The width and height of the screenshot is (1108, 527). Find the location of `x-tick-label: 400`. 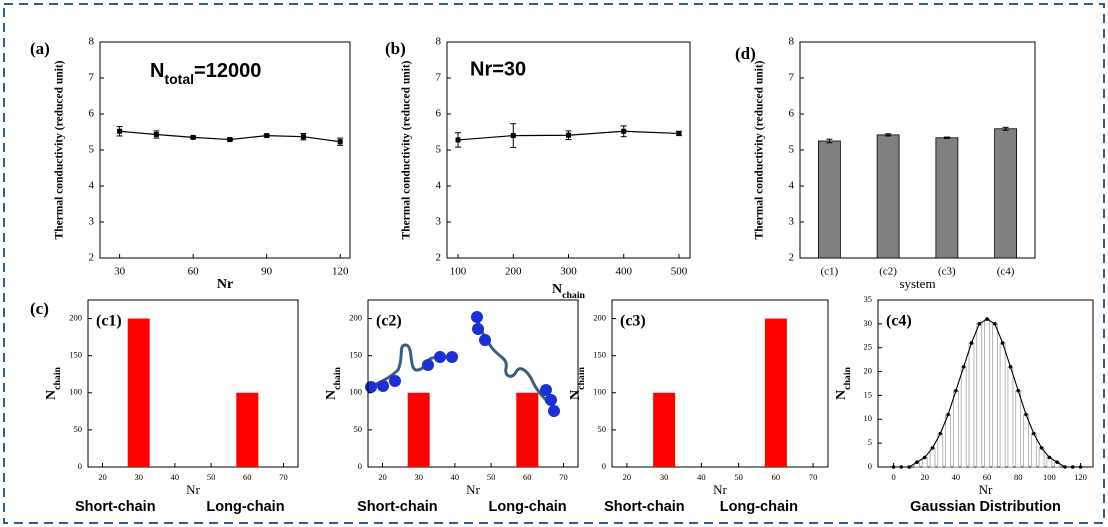

x-tick-label: 400 is located at coordinates (623, 272).